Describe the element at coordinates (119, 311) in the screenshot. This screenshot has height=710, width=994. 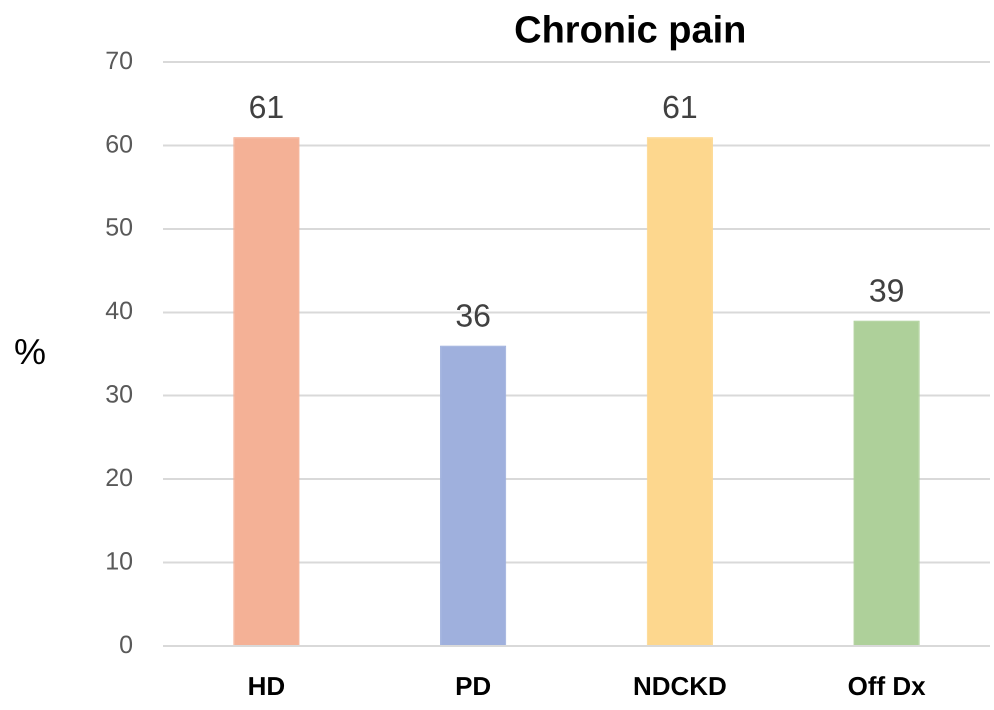
I see `y-tick-label: 40` at that location.